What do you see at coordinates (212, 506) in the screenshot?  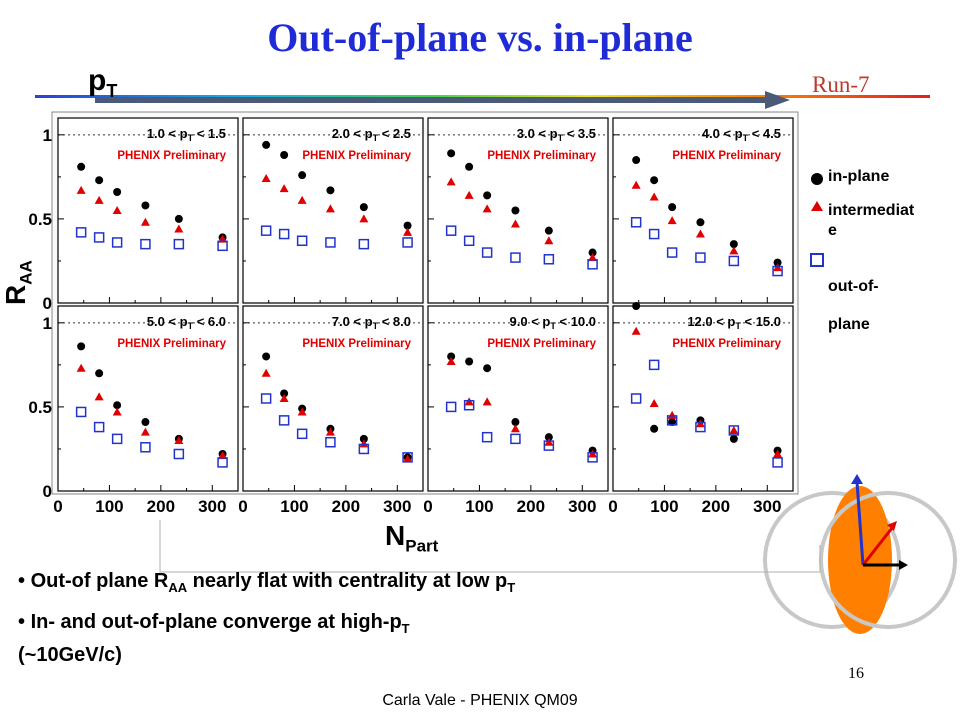 I see `x-tick-label: 300` at bounding box center [212, 506].